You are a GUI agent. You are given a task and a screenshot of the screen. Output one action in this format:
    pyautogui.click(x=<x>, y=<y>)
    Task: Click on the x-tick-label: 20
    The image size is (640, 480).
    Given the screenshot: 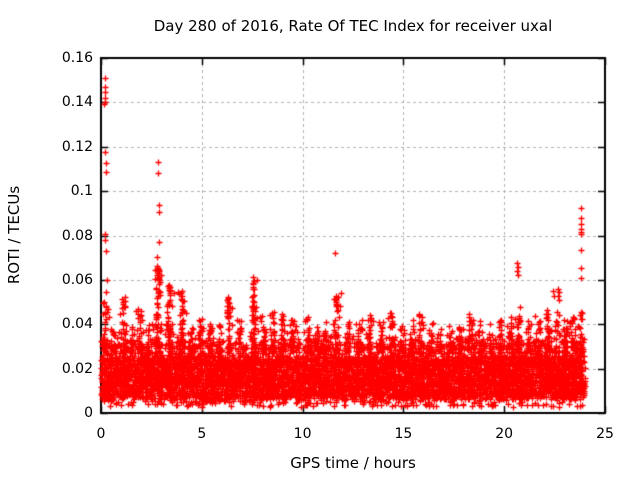 What is the action you would take?
    pyautogui.click(x=504, y=434)
    